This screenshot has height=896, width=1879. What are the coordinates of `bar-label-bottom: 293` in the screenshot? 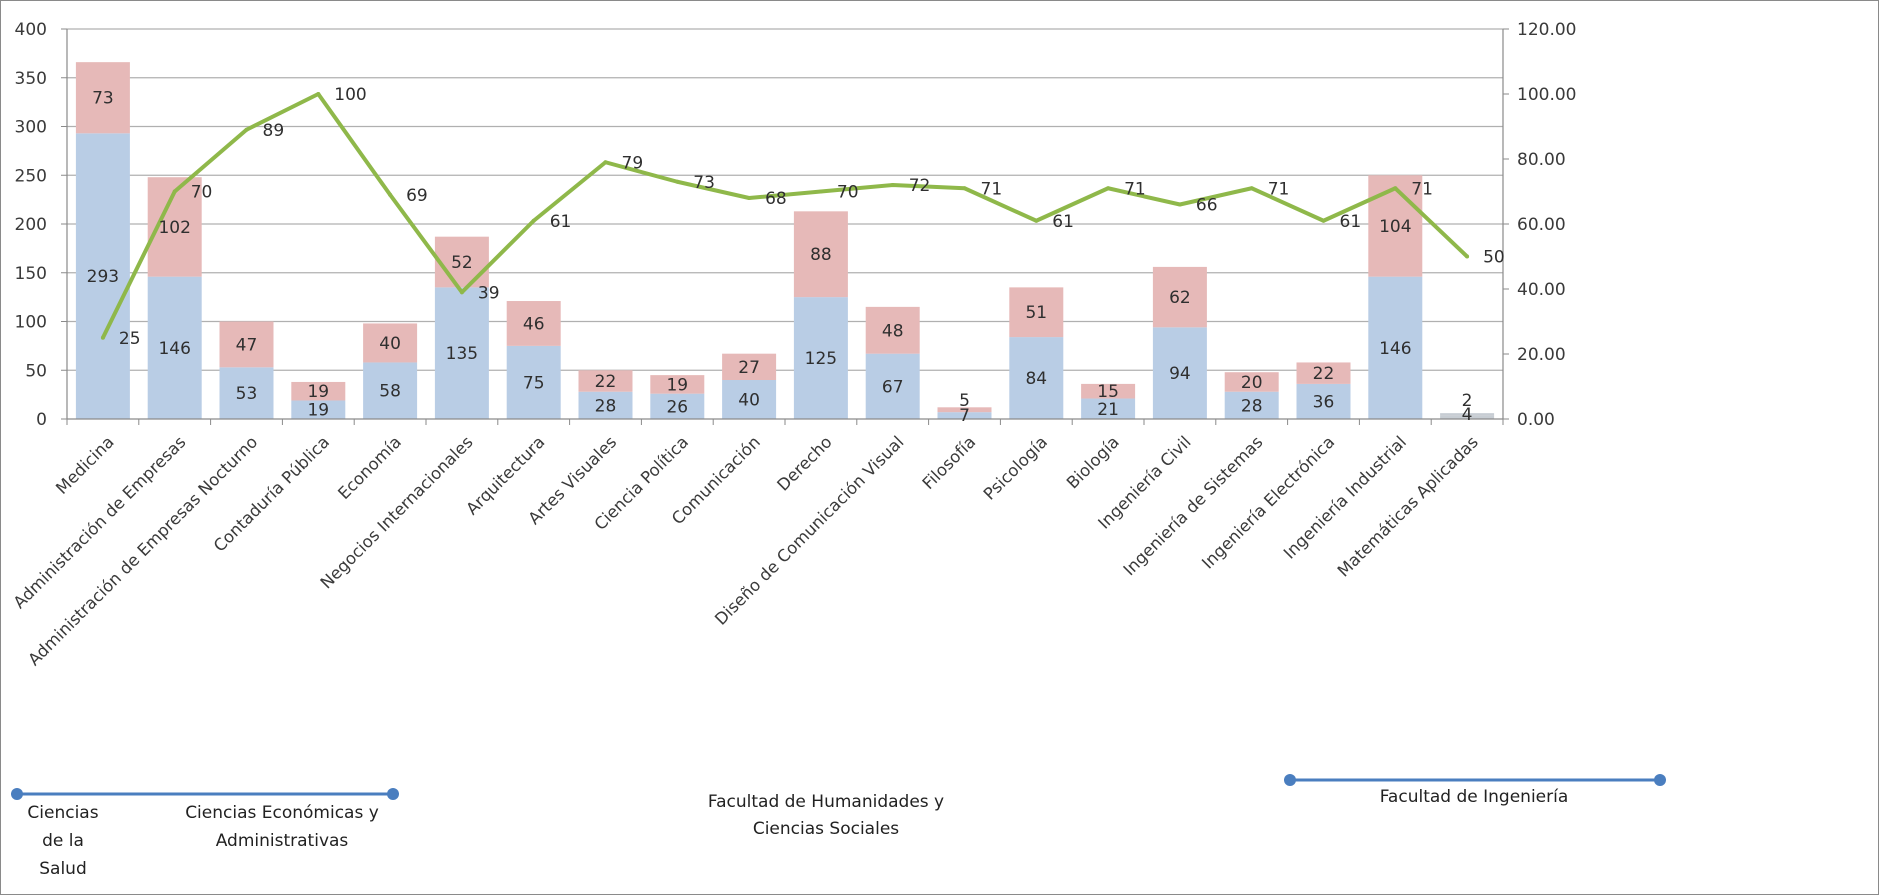 It's located at (103, 277).